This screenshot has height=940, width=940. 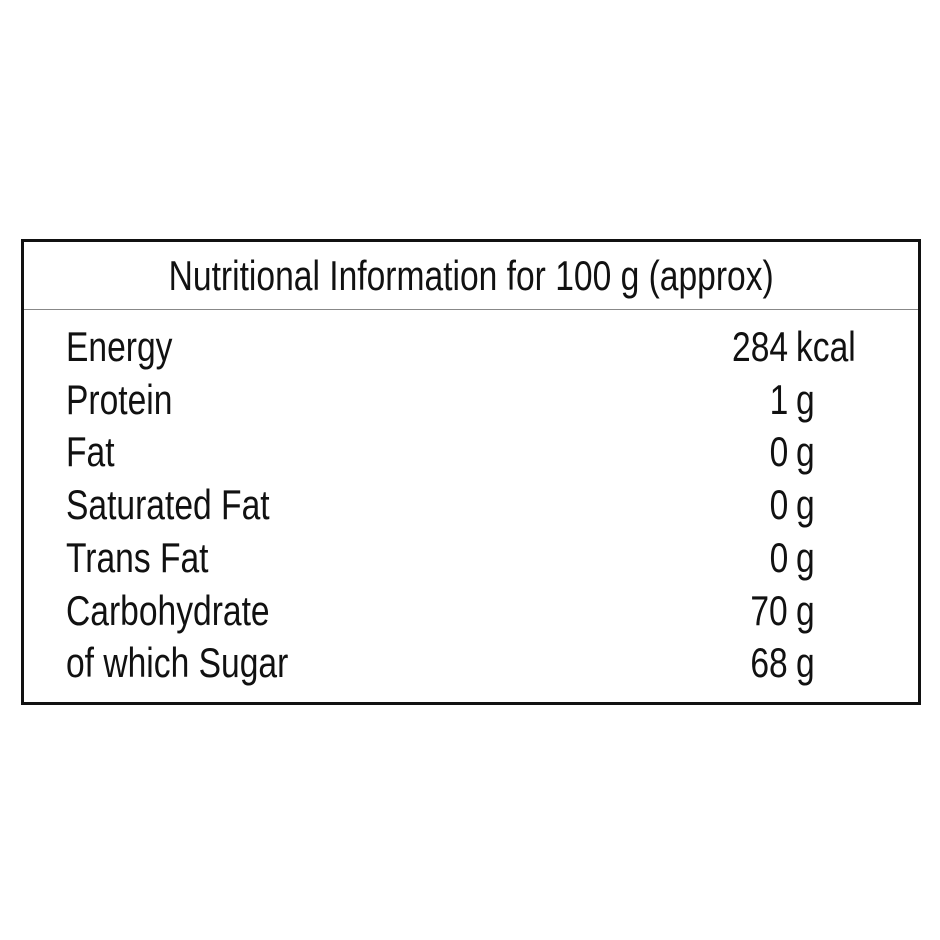 What do you see at coordinates (119, 346) in the screenshot?
I see `nutrient-name: Energy` at bounding box center [119, 346].